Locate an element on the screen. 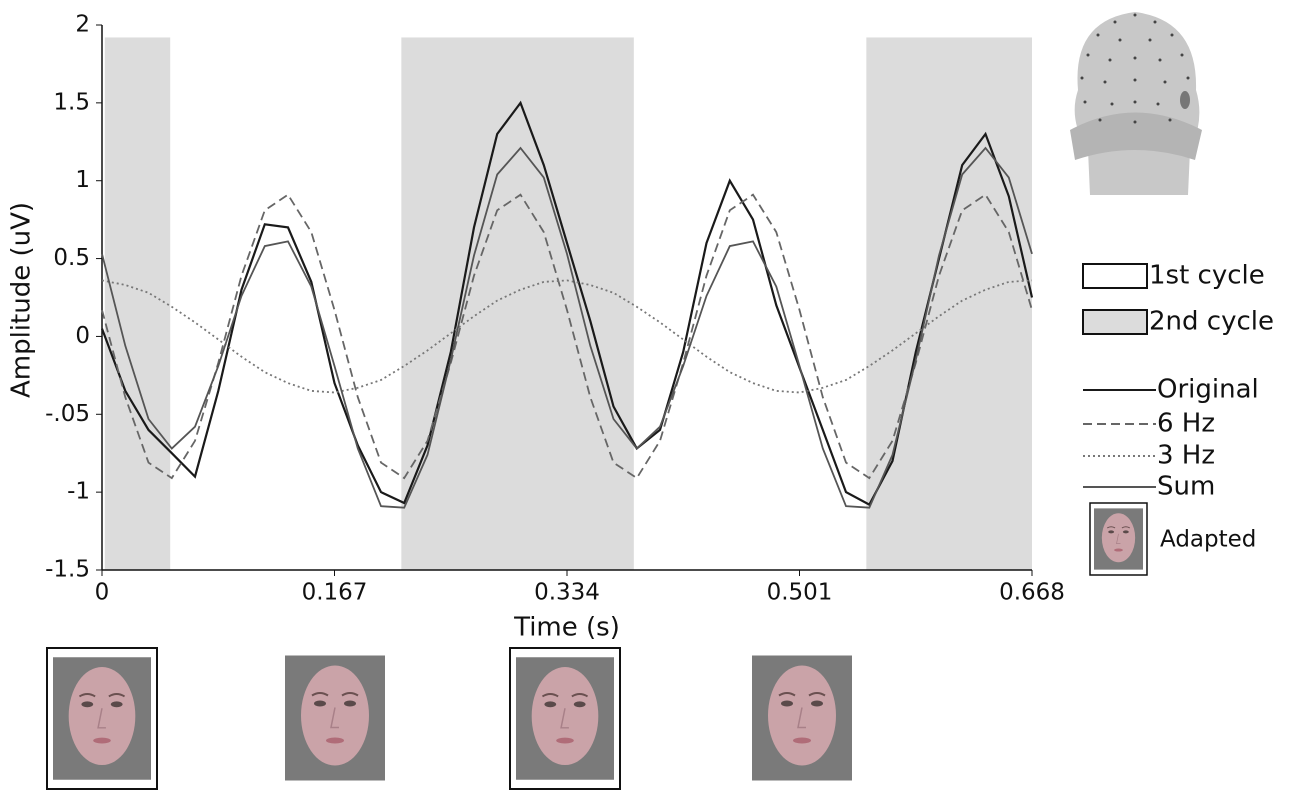  legend-label: 3 Hz is located at coordinates (1186, 456).